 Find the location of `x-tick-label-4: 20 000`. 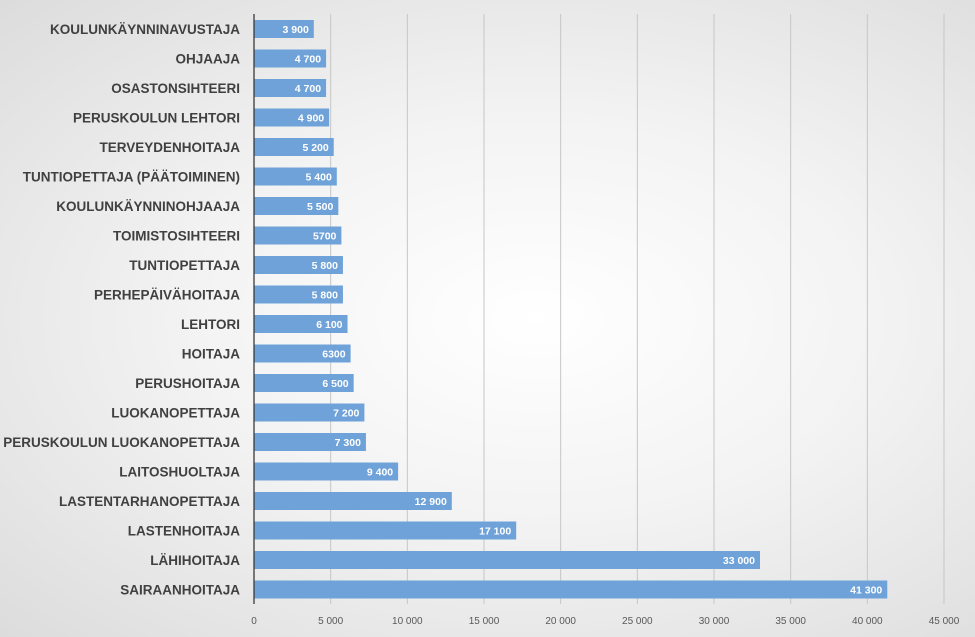

x-tick-label-4: 20 000 is located at coordinates (560, 621).